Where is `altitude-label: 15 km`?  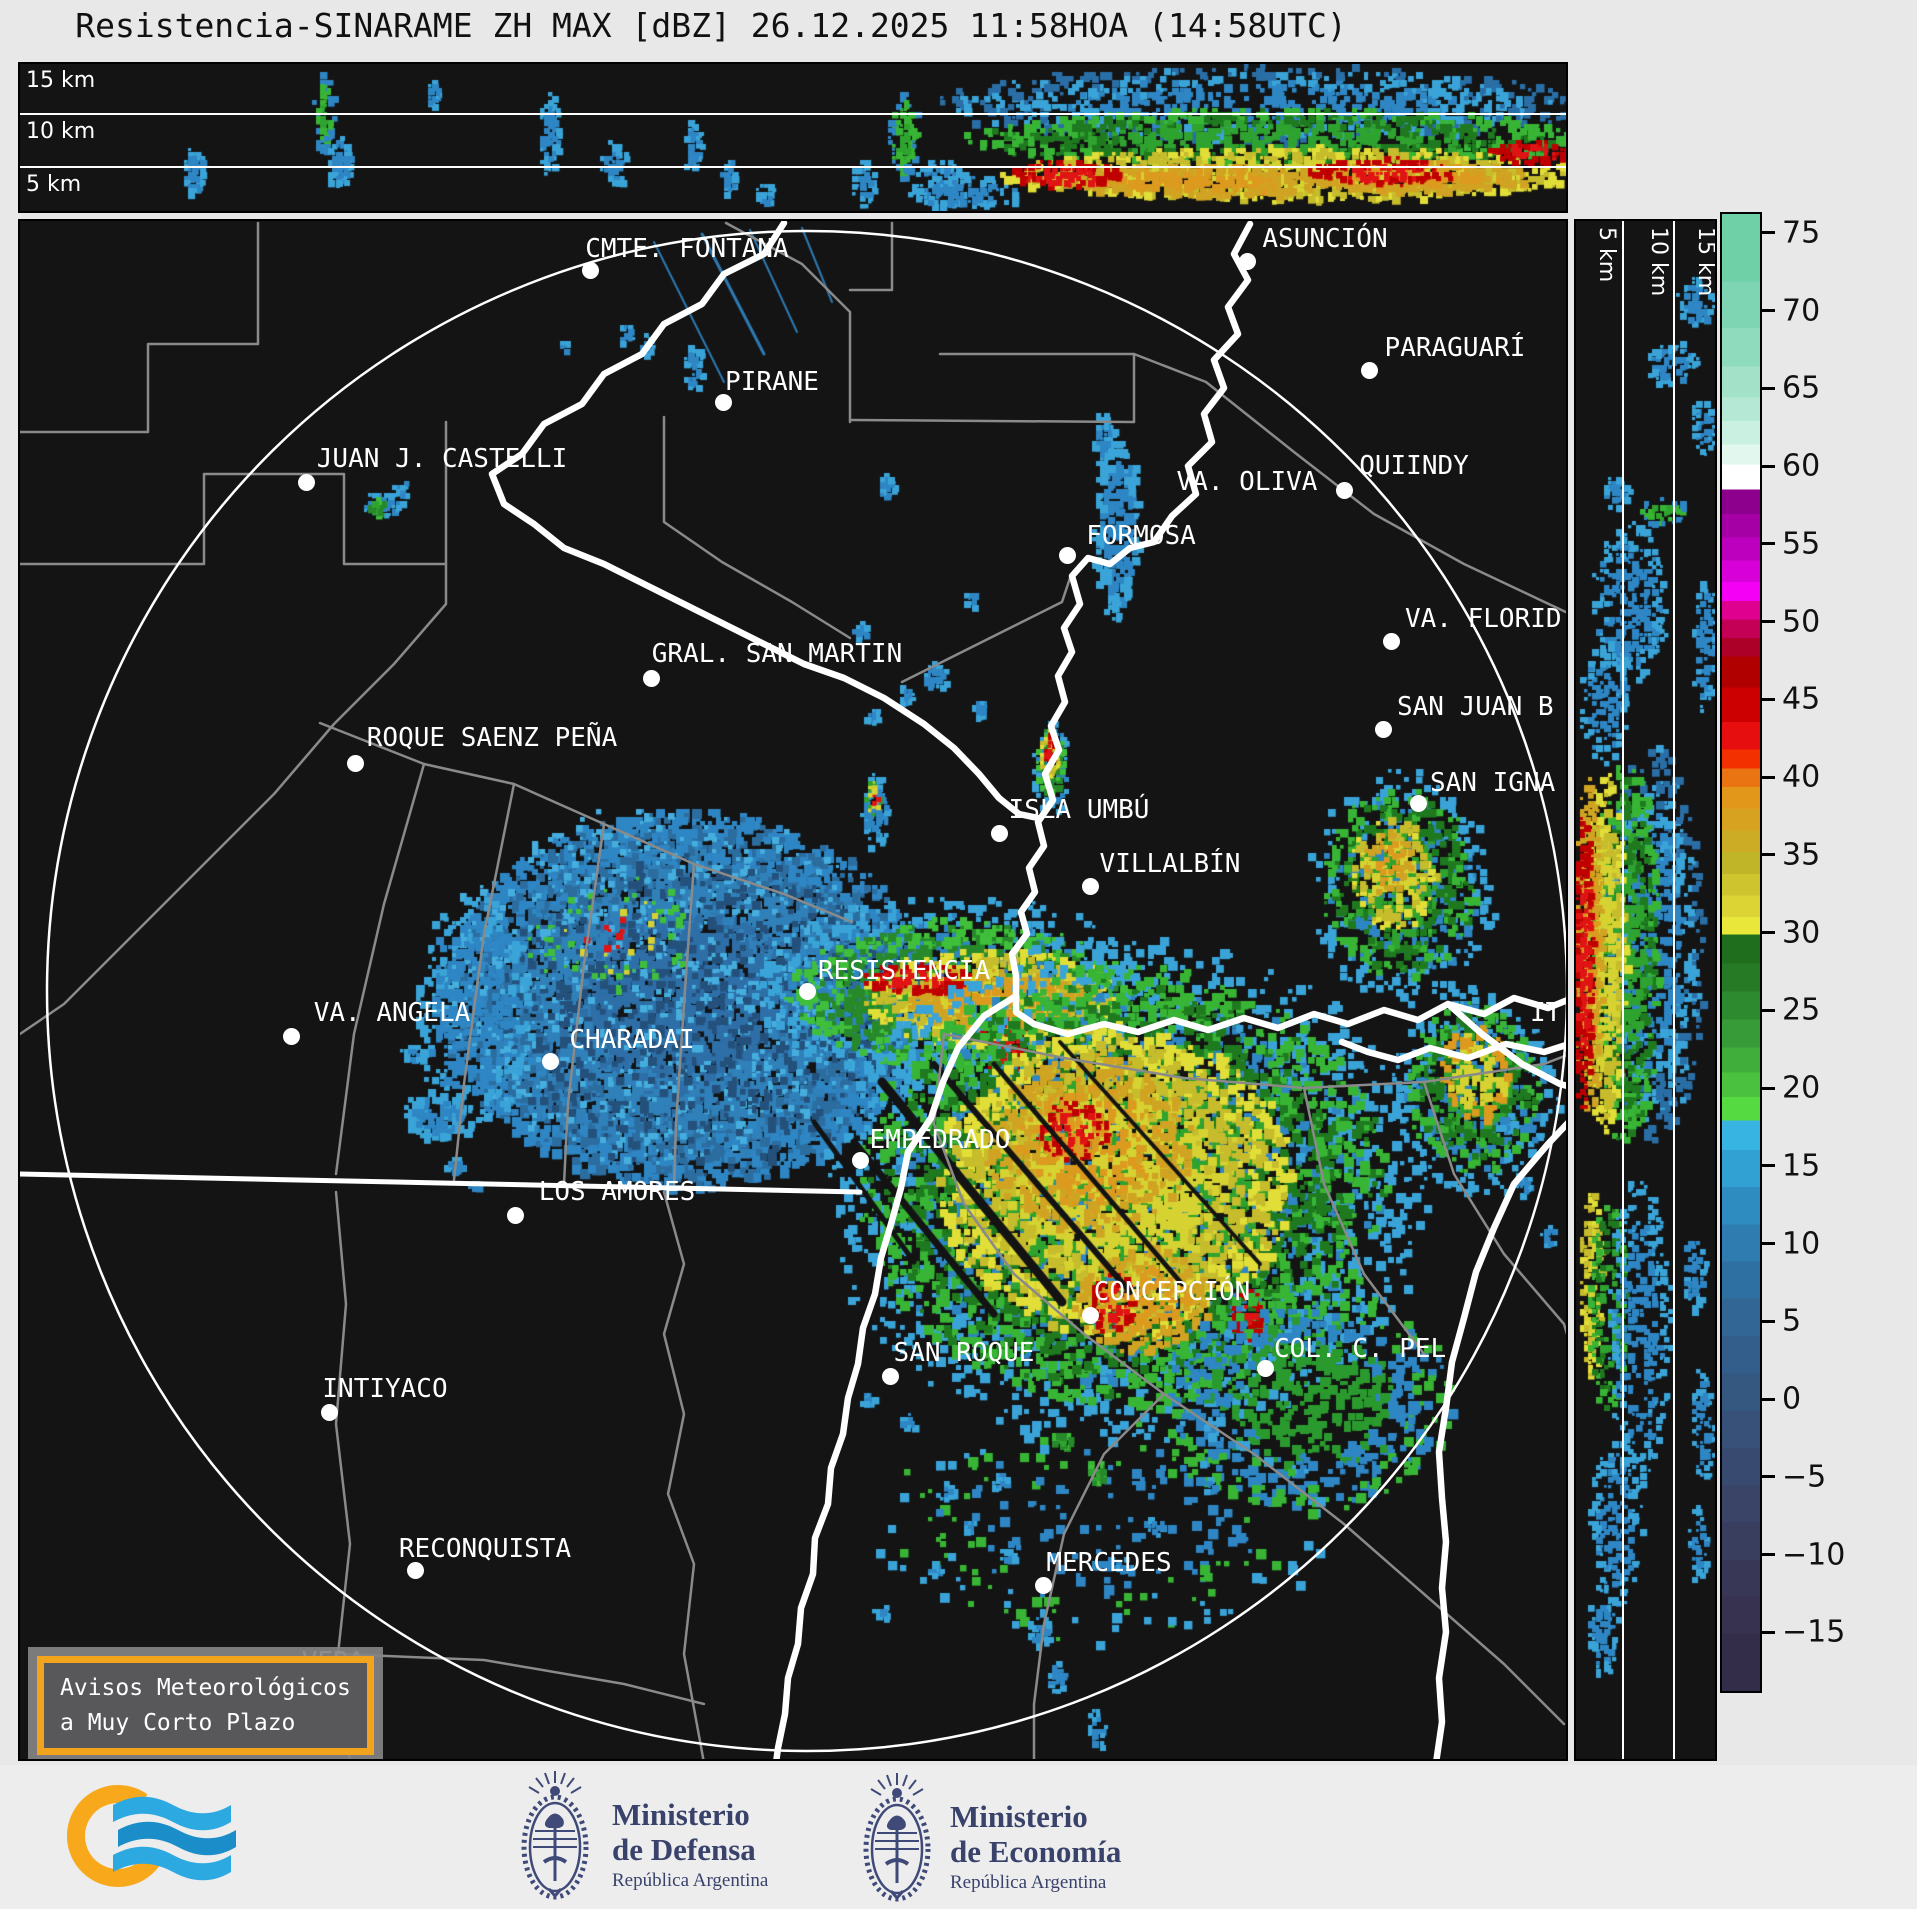
altitude-label: 15 km is located at coordinates (61, 80).